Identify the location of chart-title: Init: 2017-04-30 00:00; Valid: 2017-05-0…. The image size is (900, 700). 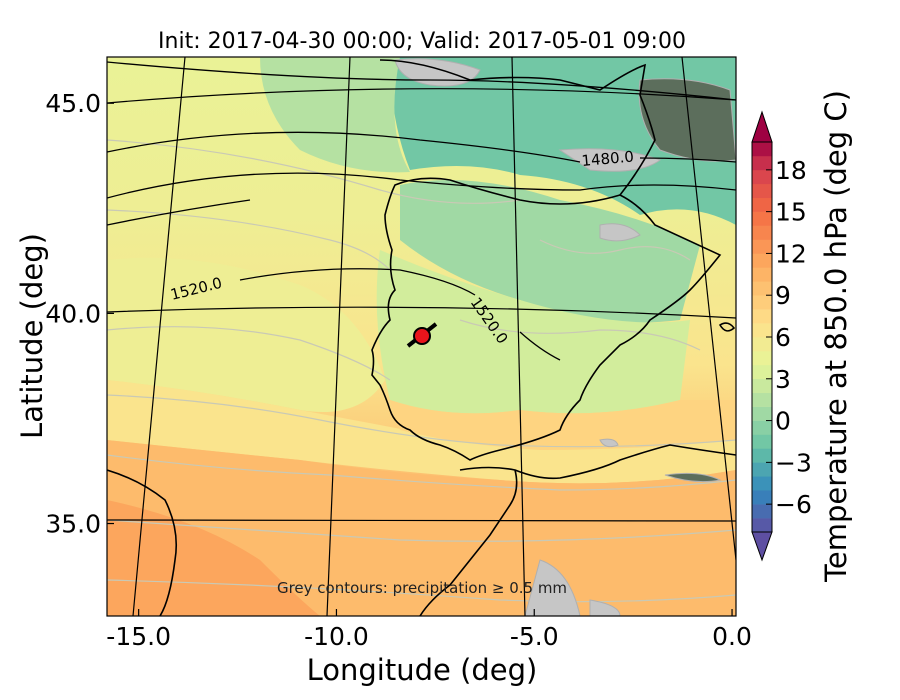
(422, 41).